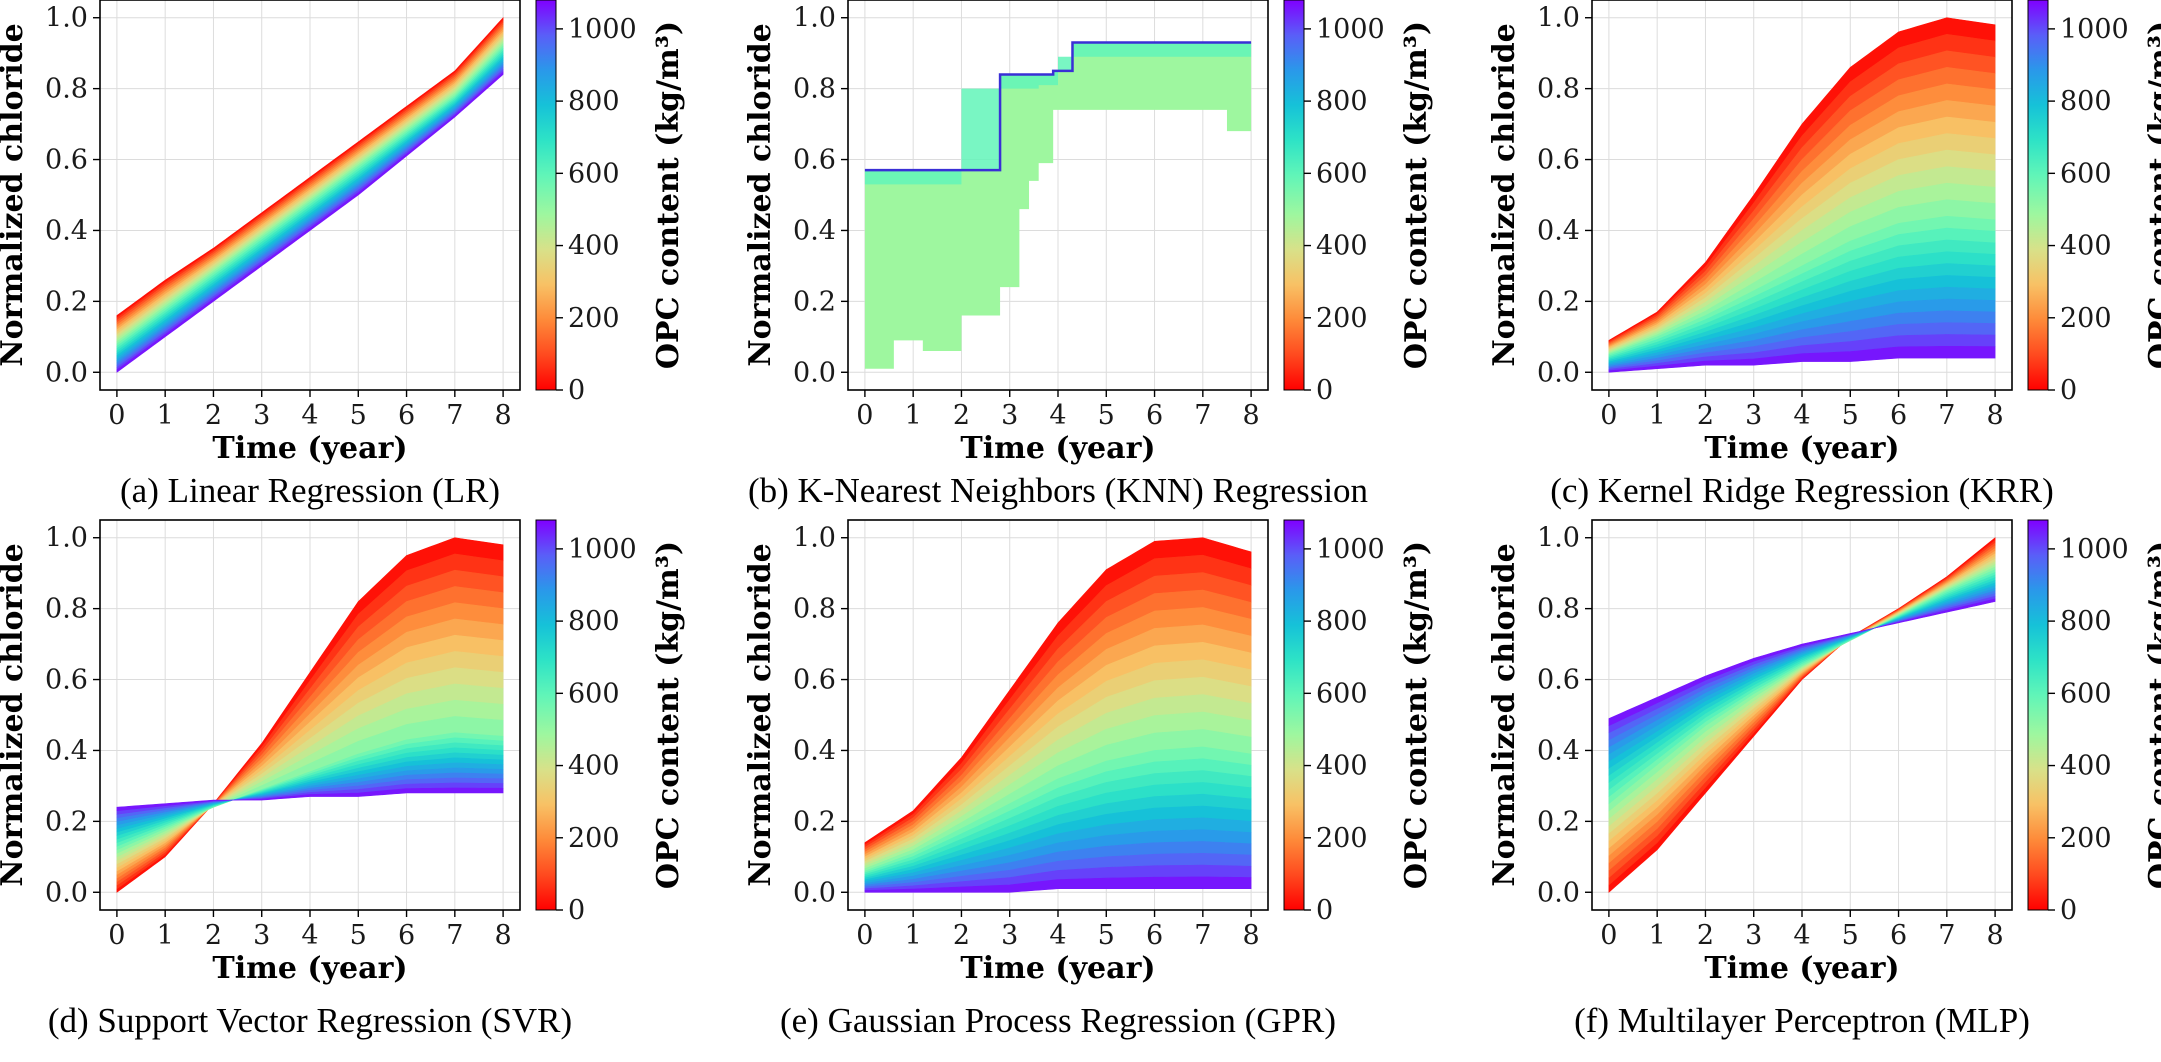  Describe the element at coordinates (309, 448) in the screenshot. I see `x-axis-label: Time (year)` at that location.